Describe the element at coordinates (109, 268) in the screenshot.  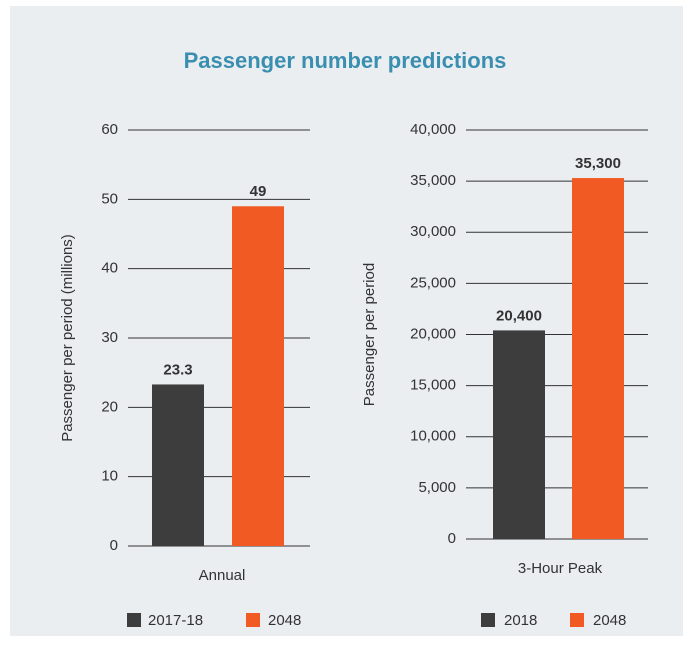
I see `y-tick-label: 40` at that location.